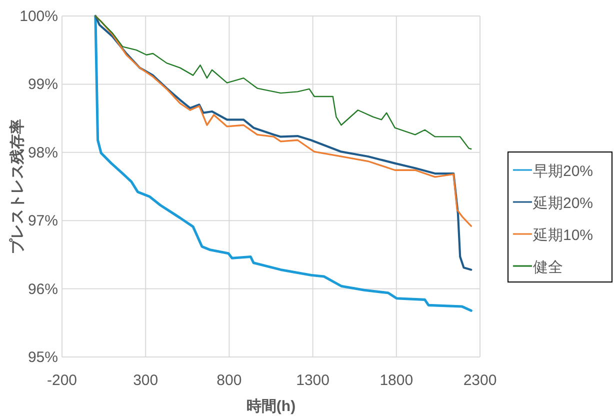  Describe the element at coordinates (229, 380) in the screenshot. I see `x-tick-label: 800` at that location.